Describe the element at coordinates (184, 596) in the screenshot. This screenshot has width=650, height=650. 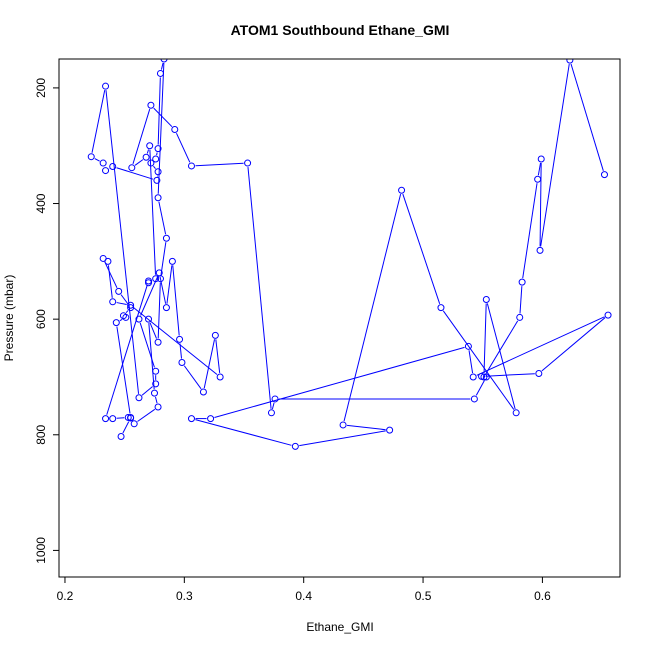
I see `x-tick-label: 0.3` at that location.